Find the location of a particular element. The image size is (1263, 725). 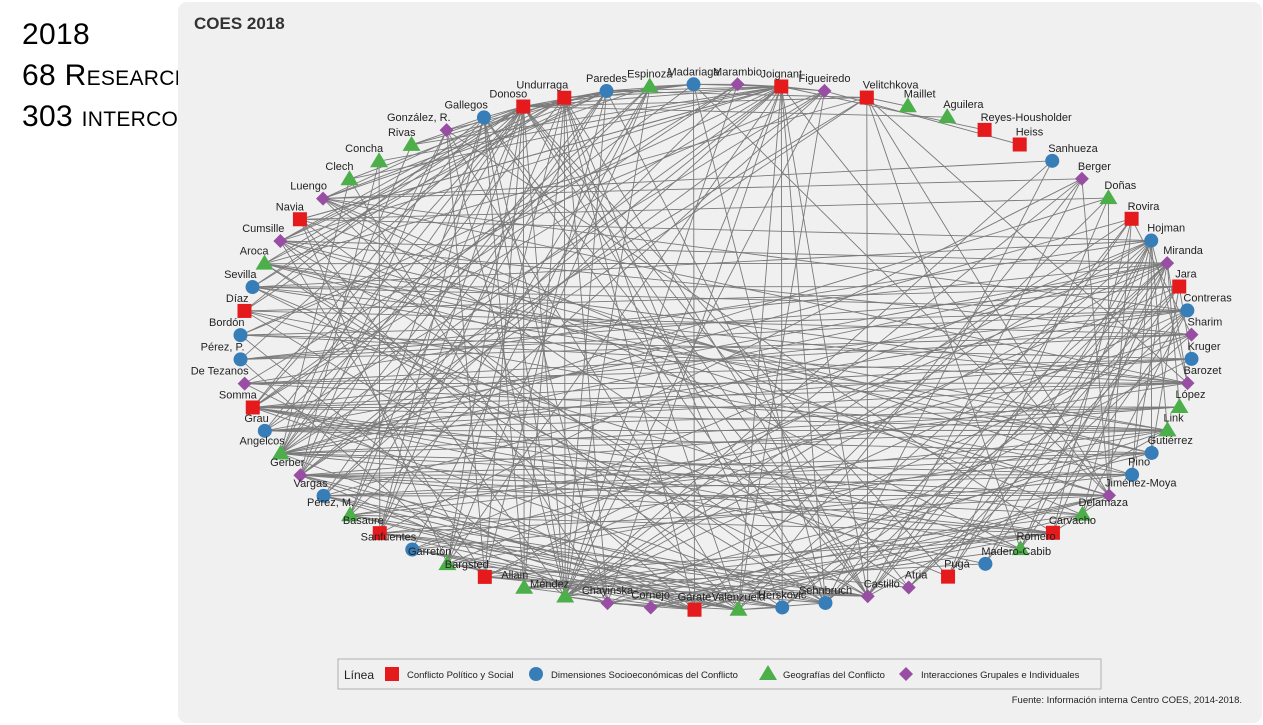

node-label-grau: Grau is located at coordinates (256, 419).